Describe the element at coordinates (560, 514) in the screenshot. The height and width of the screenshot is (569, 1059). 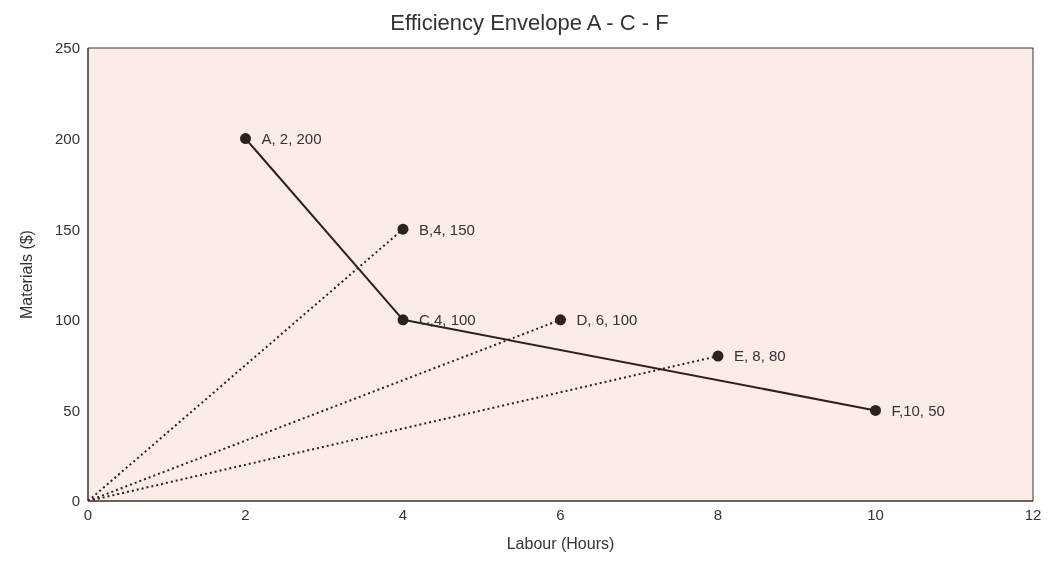
I see `x-tick-label: 6` at that location.